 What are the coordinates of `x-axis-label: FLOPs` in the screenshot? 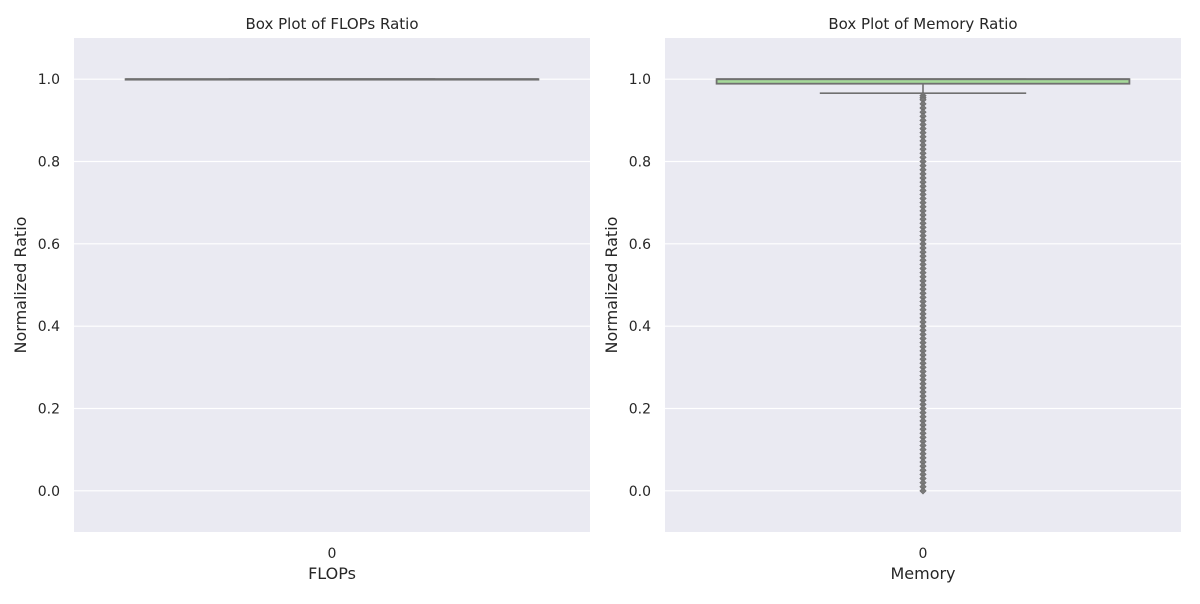 It's located at (332, 573).